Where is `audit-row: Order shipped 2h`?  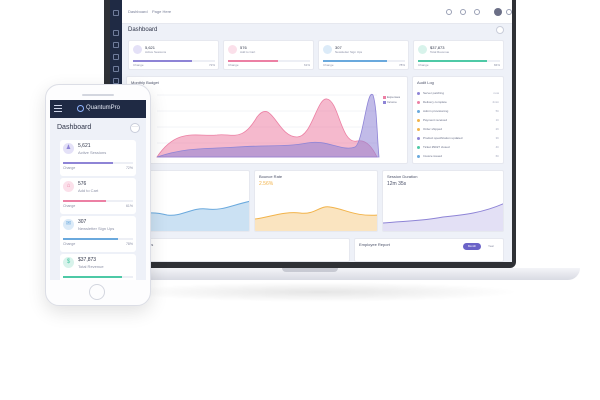 audit-row: Order shipped 2h is located at coordinates (458, 130).